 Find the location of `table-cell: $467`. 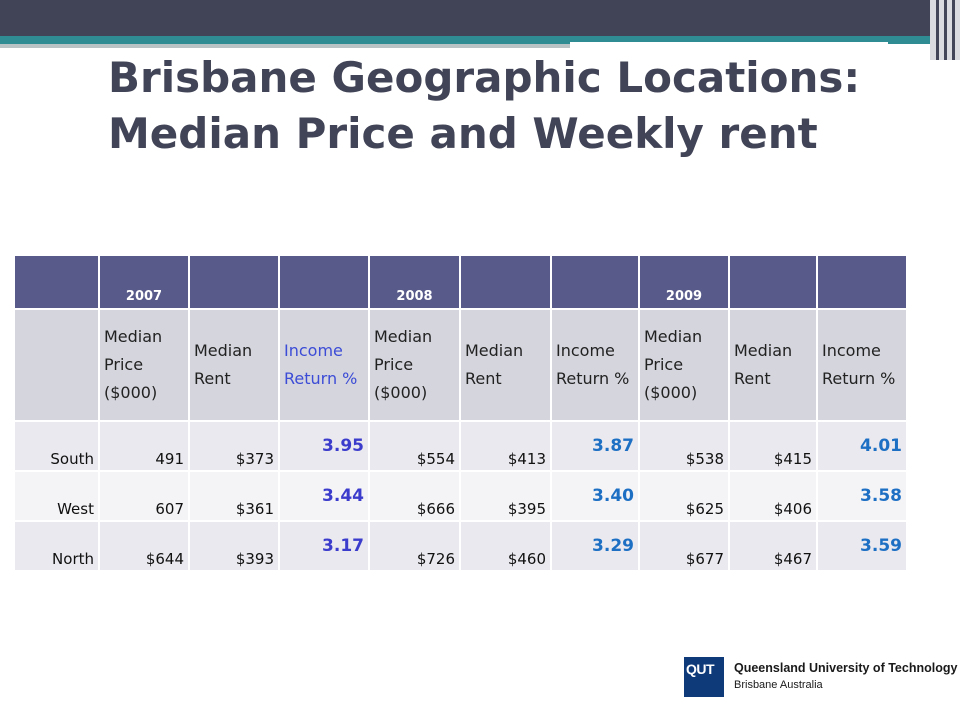

table-cell: $467 is located at coordinates (773, 546).